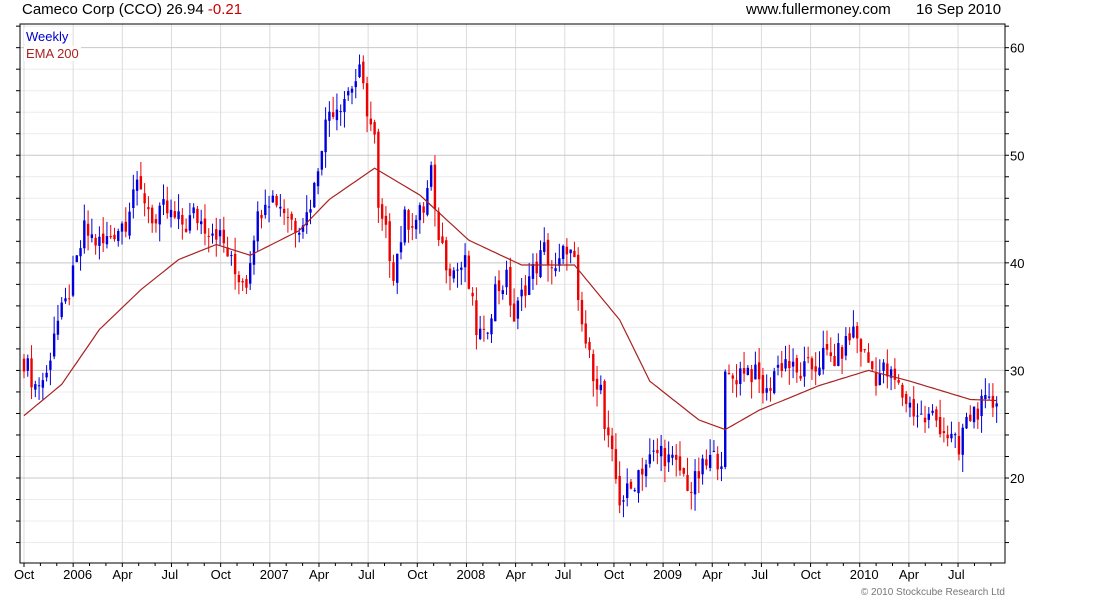 This screenshot has height=600, width=1100. Describe the element at coordinates (759, 574) in the screenshot. I see `x-tick-label: Jul` at that location.